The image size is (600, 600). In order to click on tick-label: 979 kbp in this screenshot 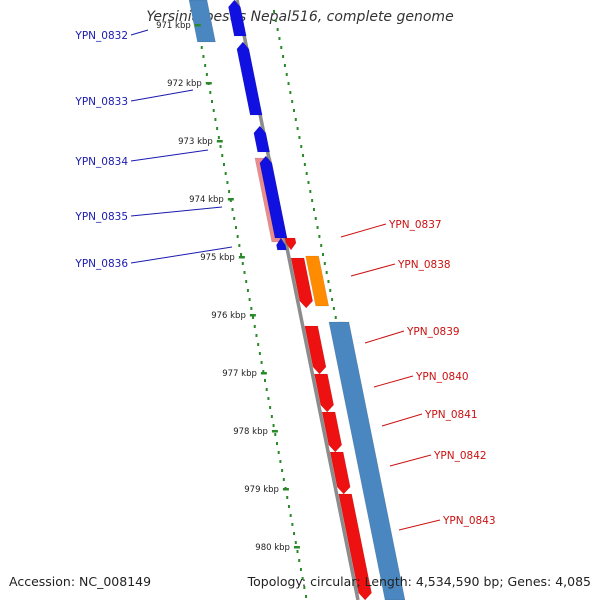, I will do `click(261, 490)`.